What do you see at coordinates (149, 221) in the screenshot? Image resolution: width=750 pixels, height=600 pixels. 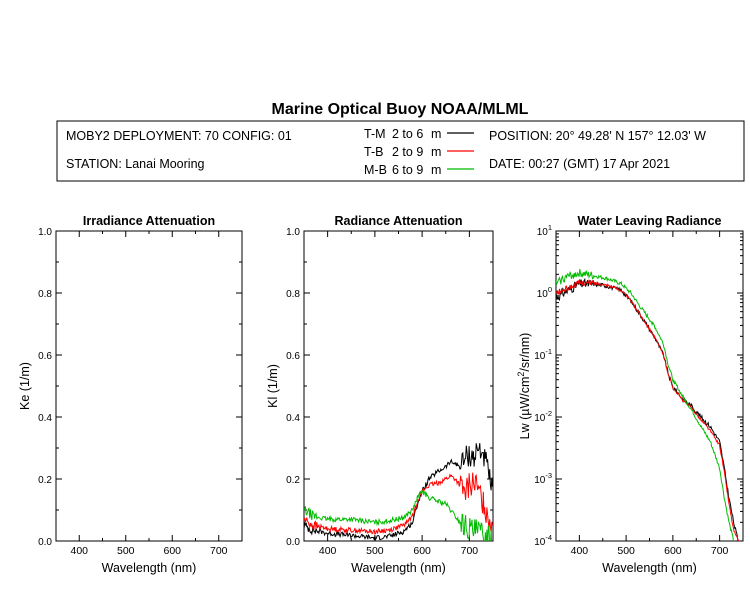 I see `panel-title: Irradiance Attenuation` at bounding box center [149, 221].